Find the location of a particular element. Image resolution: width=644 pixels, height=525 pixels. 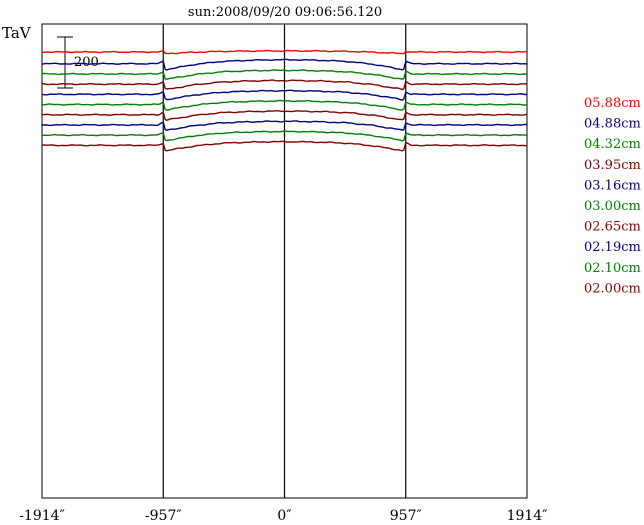

series-group is located at coordinates (284, 100).